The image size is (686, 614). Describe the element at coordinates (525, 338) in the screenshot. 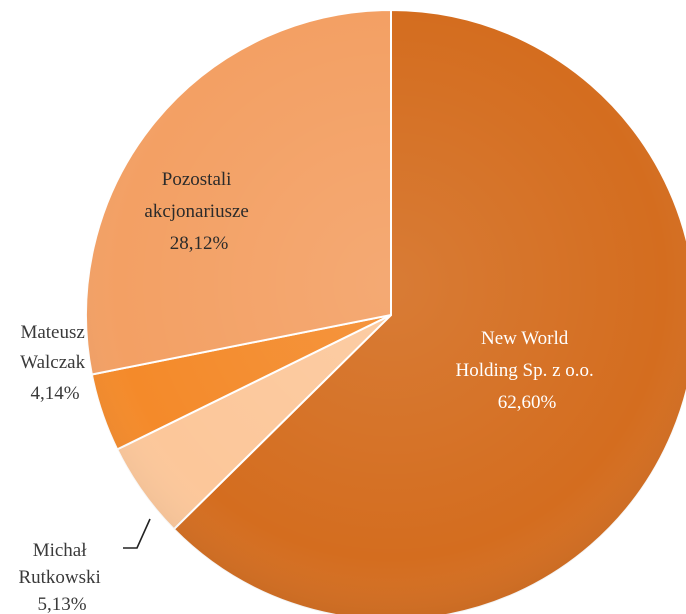

I see `slice-label-line: New World` at that location.